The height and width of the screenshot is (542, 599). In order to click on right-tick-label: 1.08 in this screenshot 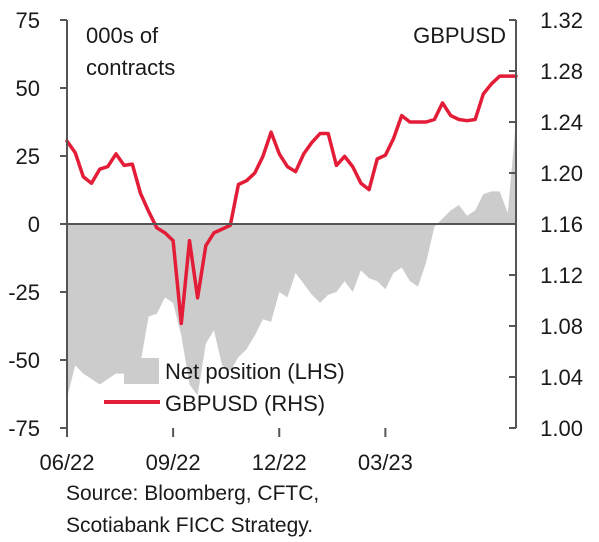, I will do `click(561, 326)`.